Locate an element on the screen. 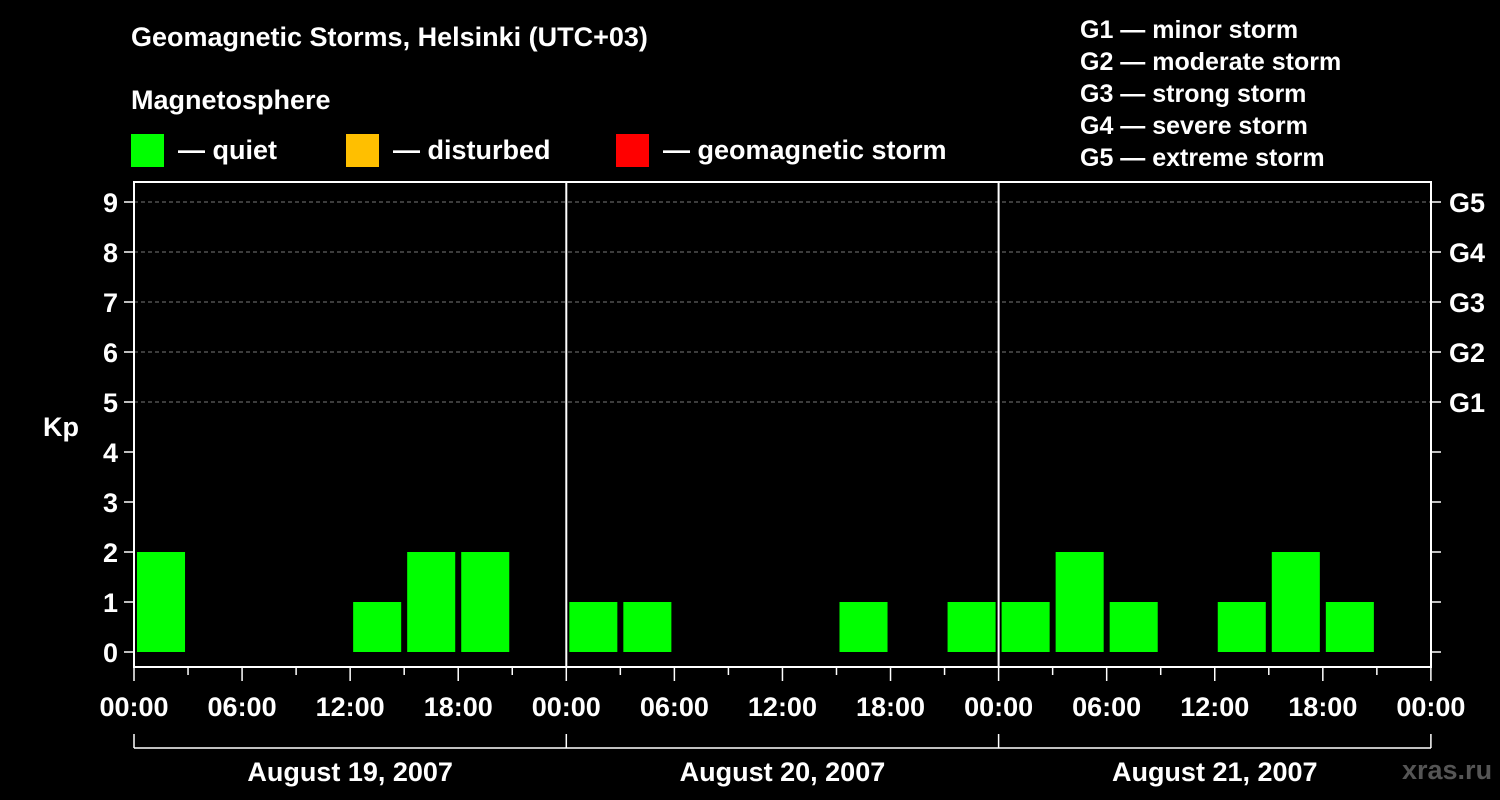 Image resolution: width=1500 pixels, height=800 pixels. storm-scale-g4: G4 — severe storm is located at coordinates (1194, 126).